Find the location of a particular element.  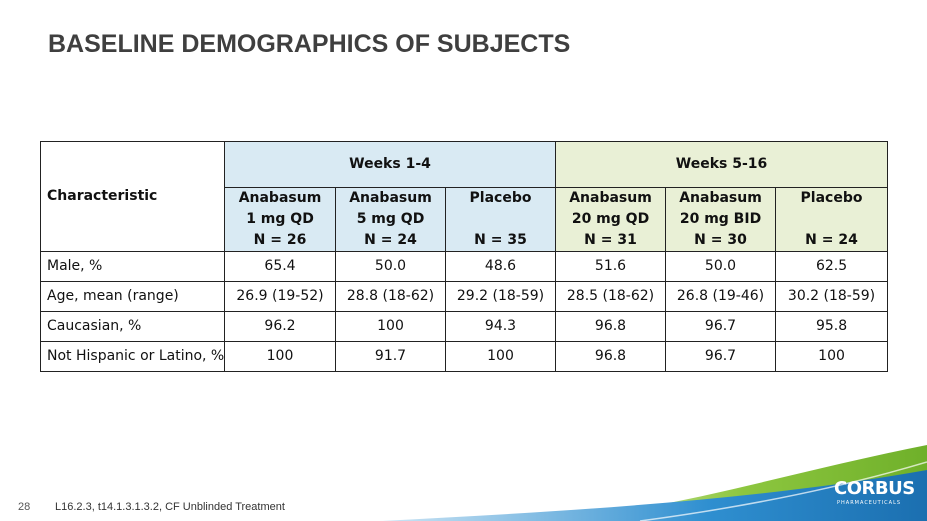

table-cell: 91.7 is located at coordinates (390, 356).